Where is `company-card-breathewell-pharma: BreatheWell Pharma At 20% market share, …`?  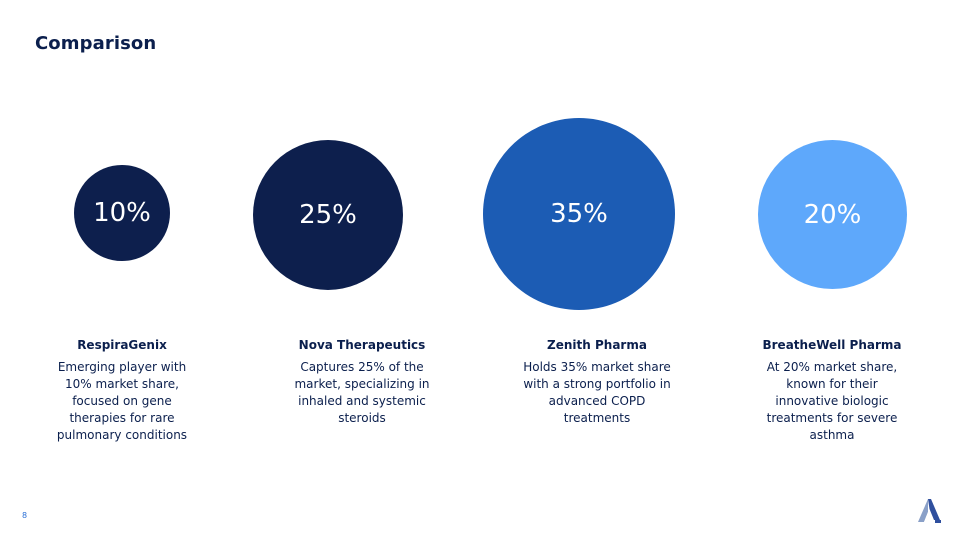 company-card-breathewell-pharma: BreatheWell Pharma At 20% market share, … is located at coordinates (832, 390).